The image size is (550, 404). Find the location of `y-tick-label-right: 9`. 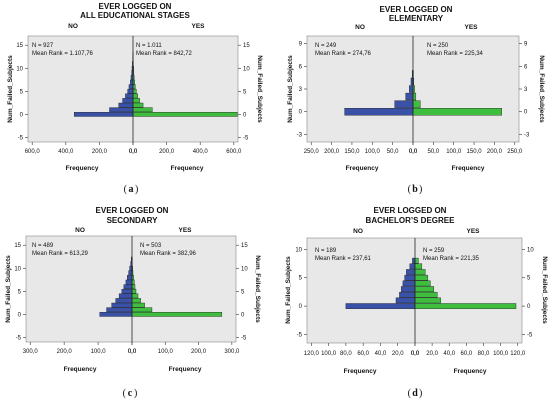

y-tick-label-right: 9 is located at coordinates (526, 45).